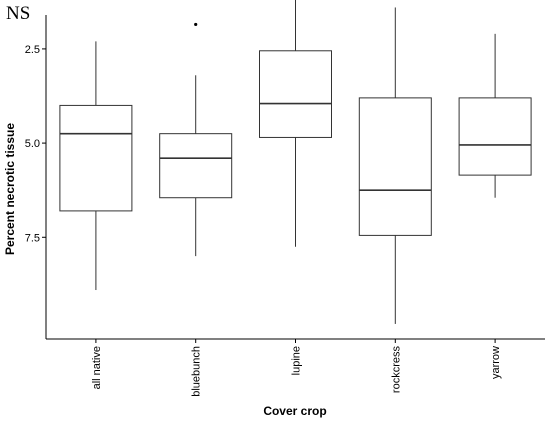  Describe the element at coordinates (197, 371) in the screenshot. I see `x-tick-label: bluebunch` at that location.